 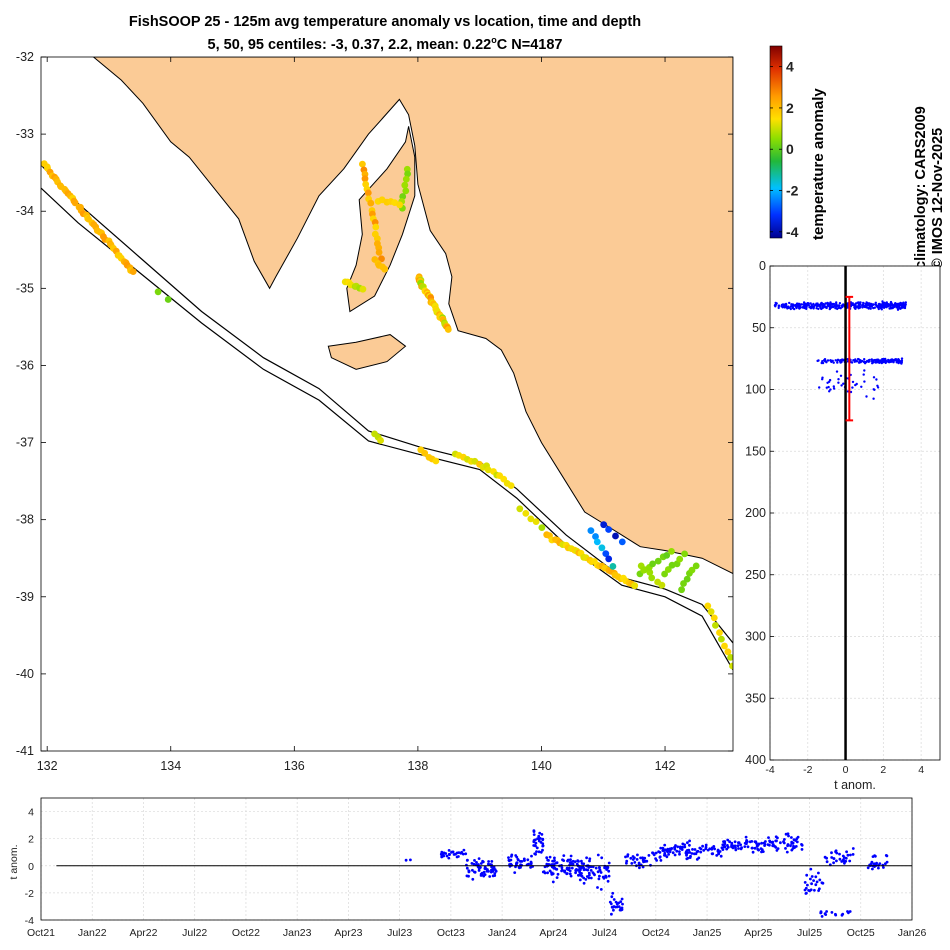 What do you see at coordinates (494, 40) in the screenshot?
I see `degree-symbol: o` at bounding box center [494, 40].